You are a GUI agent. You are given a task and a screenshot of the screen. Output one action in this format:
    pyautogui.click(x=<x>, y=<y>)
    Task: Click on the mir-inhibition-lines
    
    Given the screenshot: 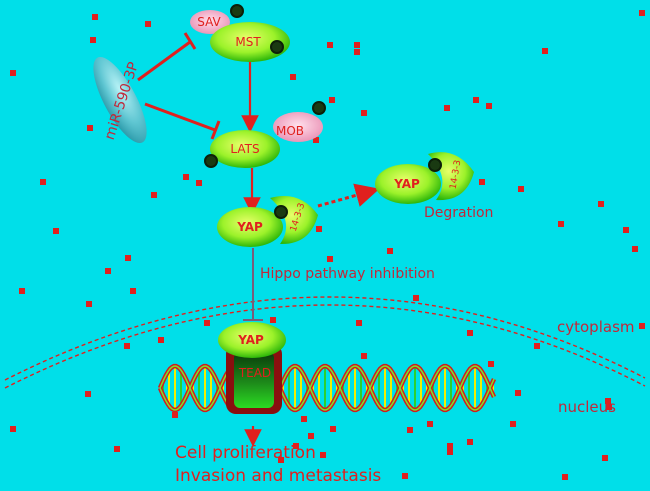 What is the action you would take?
    pyautogui.click(x=178, y=86)
    